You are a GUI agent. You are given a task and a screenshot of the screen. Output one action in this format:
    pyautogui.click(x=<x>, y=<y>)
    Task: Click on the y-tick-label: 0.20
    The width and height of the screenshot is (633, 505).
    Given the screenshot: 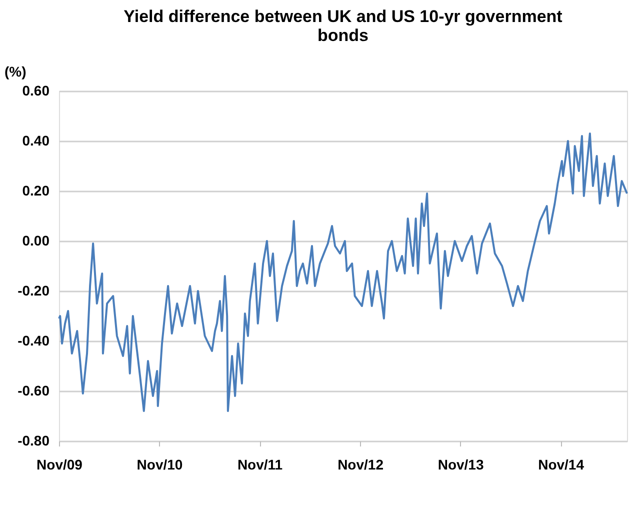 What is the action you would take?
    pyautogui.click(x=36, y=190)
    